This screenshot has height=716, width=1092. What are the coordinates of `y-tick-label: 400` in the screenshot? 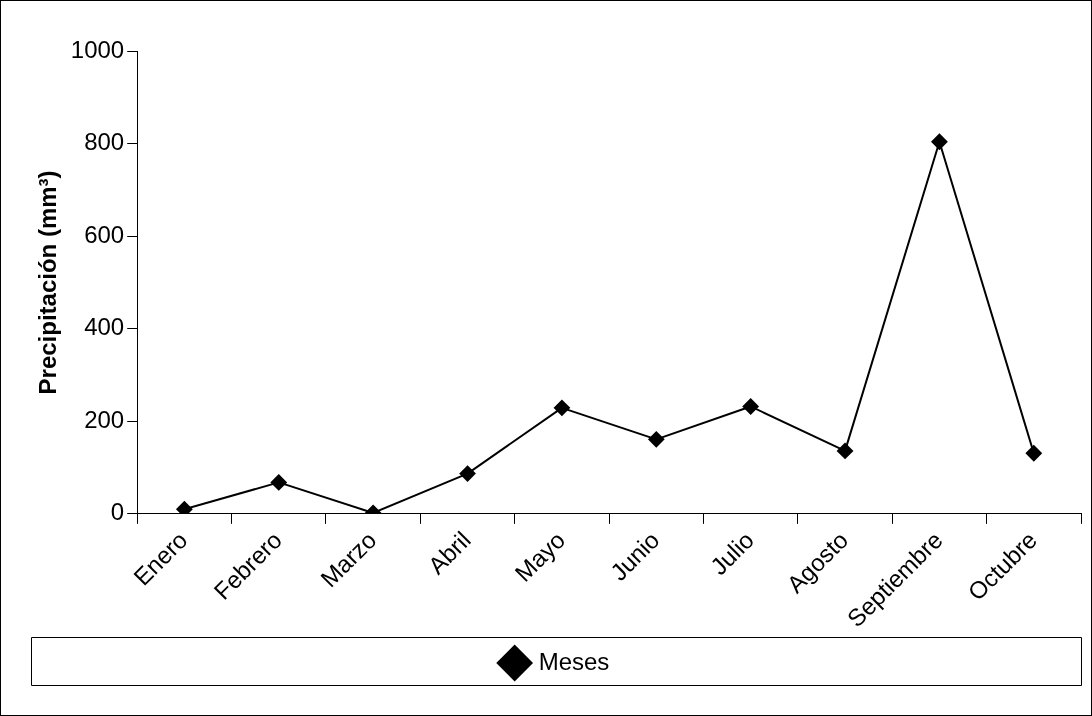 It's located at (104, 327).